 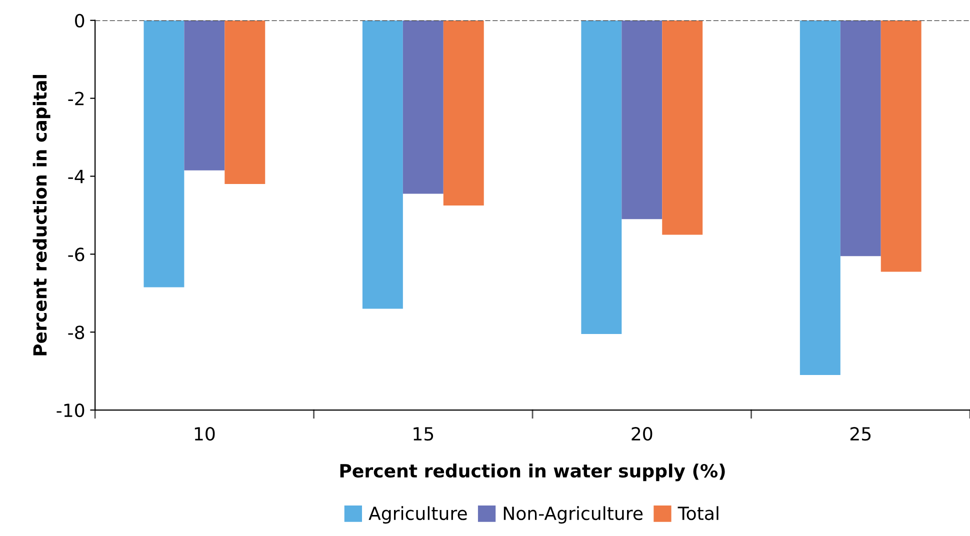 I want to click on x-tick-label: 25, so click(x=860, y=434).